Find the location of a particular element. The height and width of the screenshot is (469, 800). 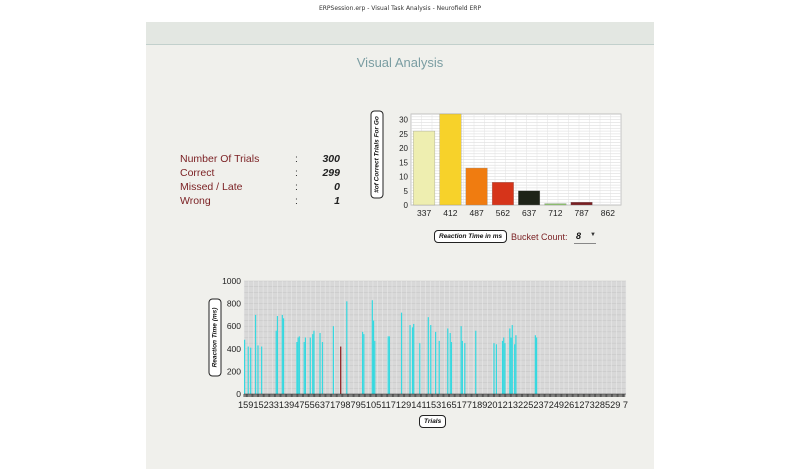

stat-label: Missed / Late is located at coordinates (211, 187).